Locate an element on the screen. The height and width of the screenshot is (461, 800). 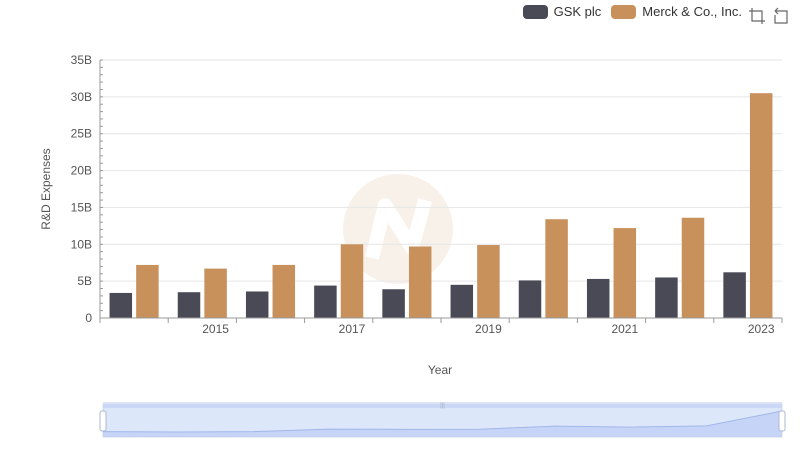
y-axis: 0 5B 10B 15B 20B 25B 30B 35B is located at coordinates (87, 189).